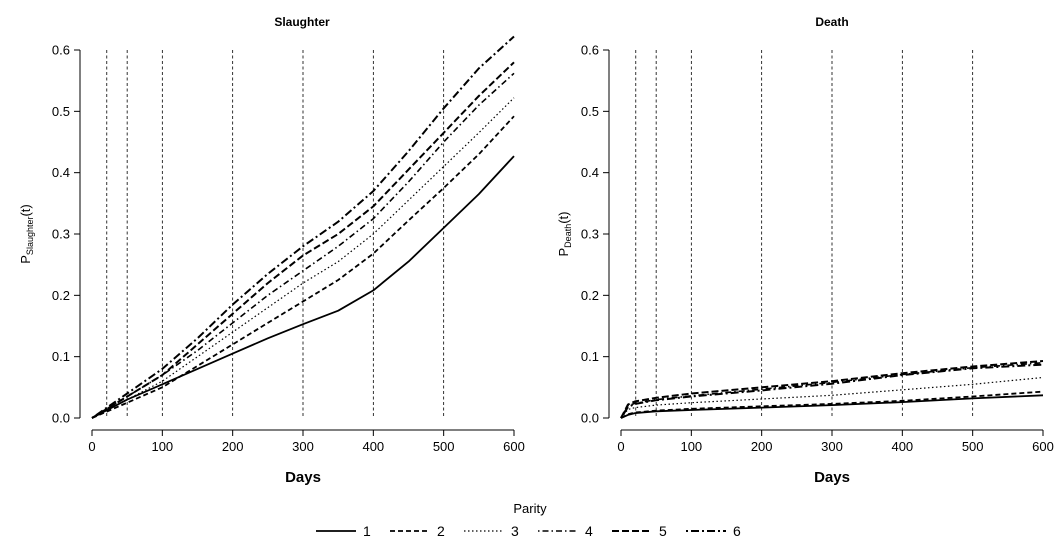 The height and width of the screenshot is (546, 1060). What do you see at coordinates (515, 531) in the screenshot?
I see `legend-label: 3` at bounding box center [515, 531].